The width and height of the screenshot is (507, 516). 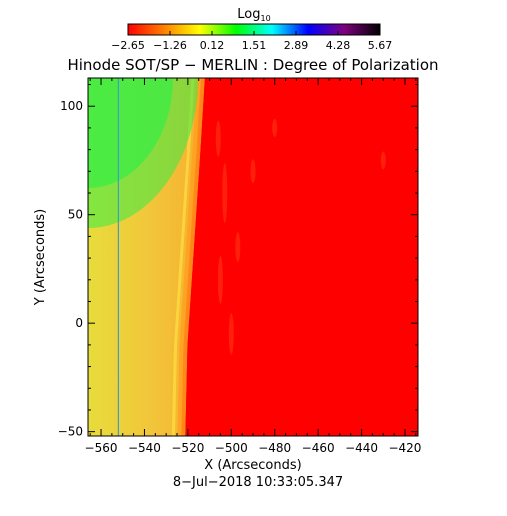 I want to click on colorbar-title-subscript: 10, so click(x=266, y=18).